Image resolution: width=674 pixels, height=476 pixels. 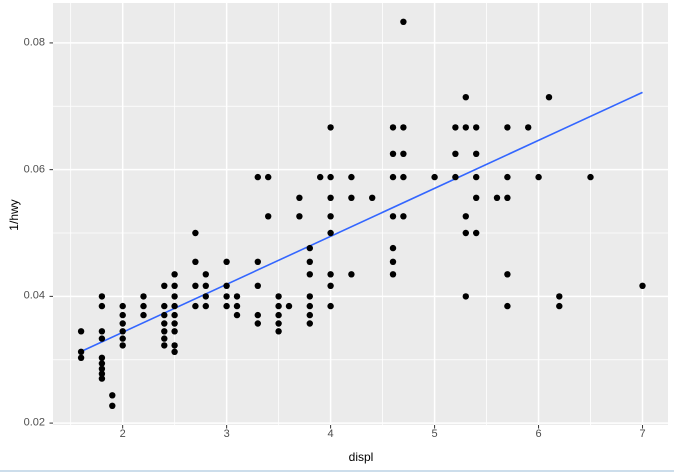 I want to click on y-tick-label: 0.04, so click(x=34, y=295).